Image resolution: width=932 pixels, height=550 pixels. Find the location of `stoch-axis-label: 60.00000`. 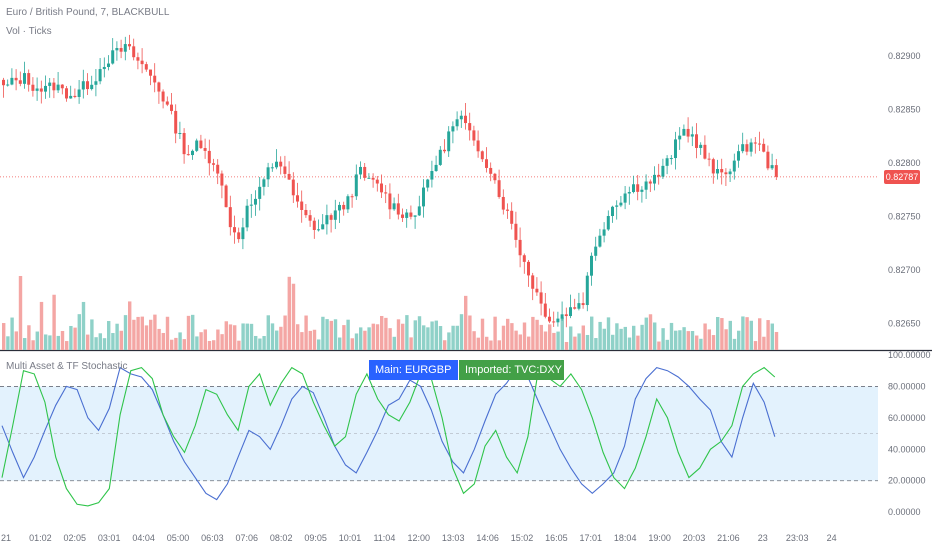

stoch-axis-label: 60.00000 is located at coordinates (907, 418).